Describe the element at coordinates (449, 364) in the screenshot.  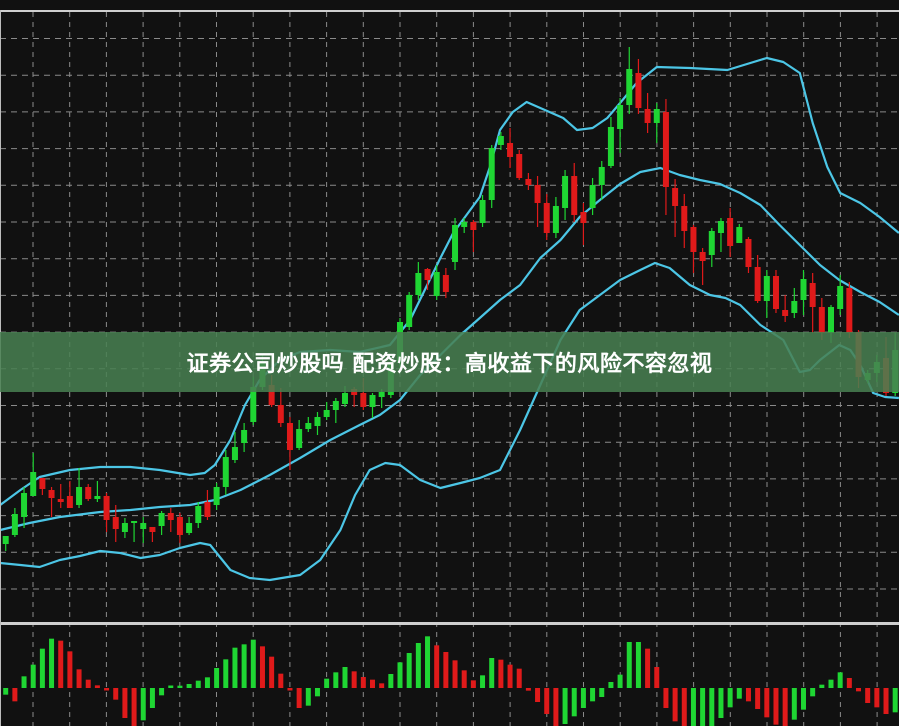
I see `banner-title: 证券公司炒股吗 配资炒股：高收益下的风险不容忽视` at that location.